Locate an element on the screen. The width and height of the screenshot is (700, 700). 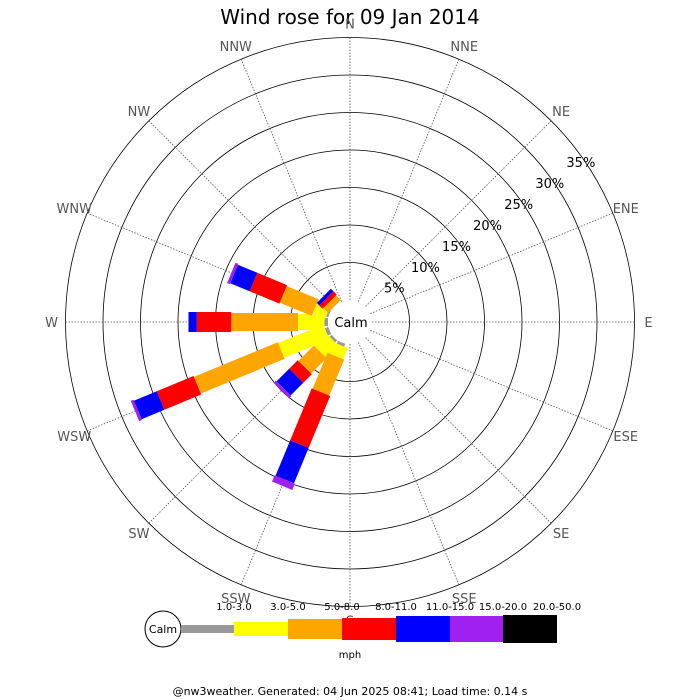
spoke-sse is located at coordinates (409, 463).